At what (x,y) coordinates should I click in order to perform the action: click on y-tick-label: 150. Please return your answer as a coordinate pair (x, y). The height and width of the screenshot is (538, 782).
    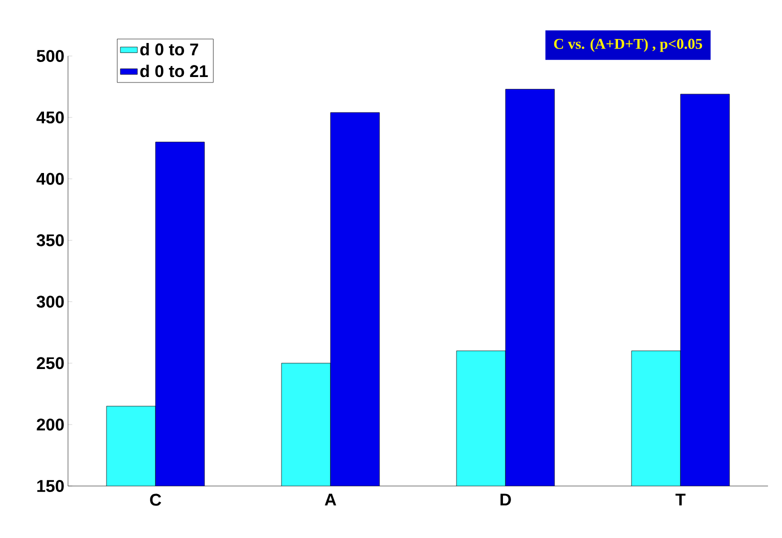
    Looking at the image, I should click on (50, 486).